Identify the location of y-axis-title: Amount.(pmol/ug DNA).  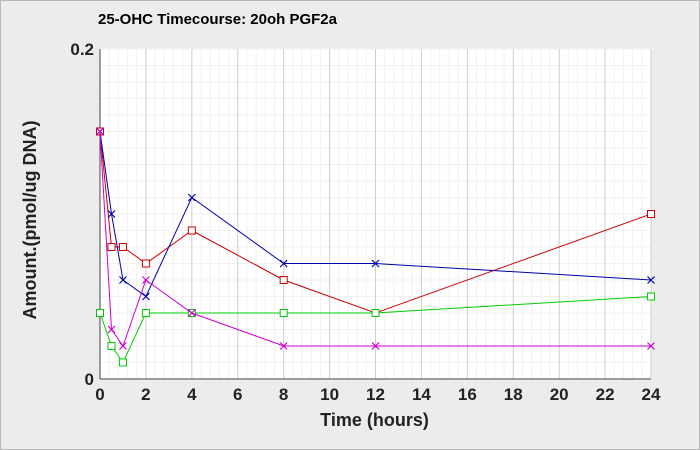
(30, 220).